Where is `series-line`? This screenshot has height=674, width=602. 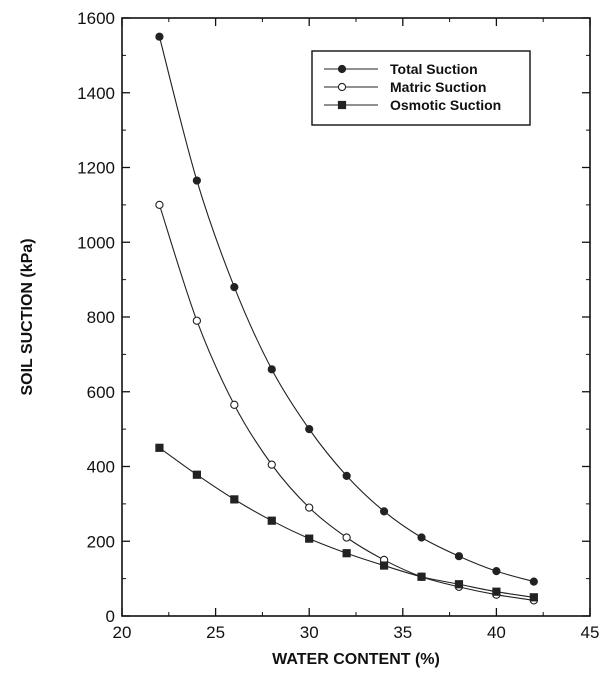 series-line is located at coordinates (346, 522).